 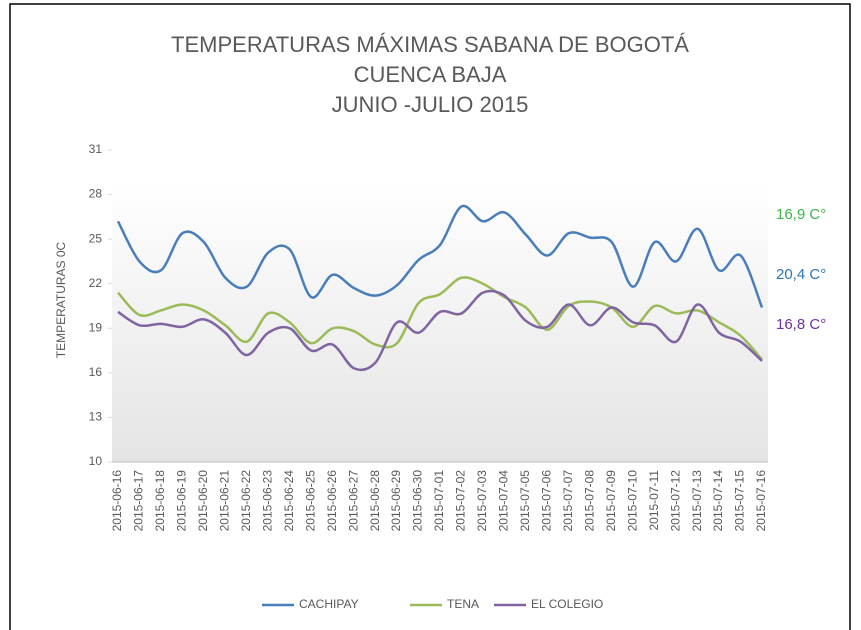 What do you see at coordinates (96, 372) in the screenshot?
I see `y-tick-label: 16` at bounding box center [96, 372].